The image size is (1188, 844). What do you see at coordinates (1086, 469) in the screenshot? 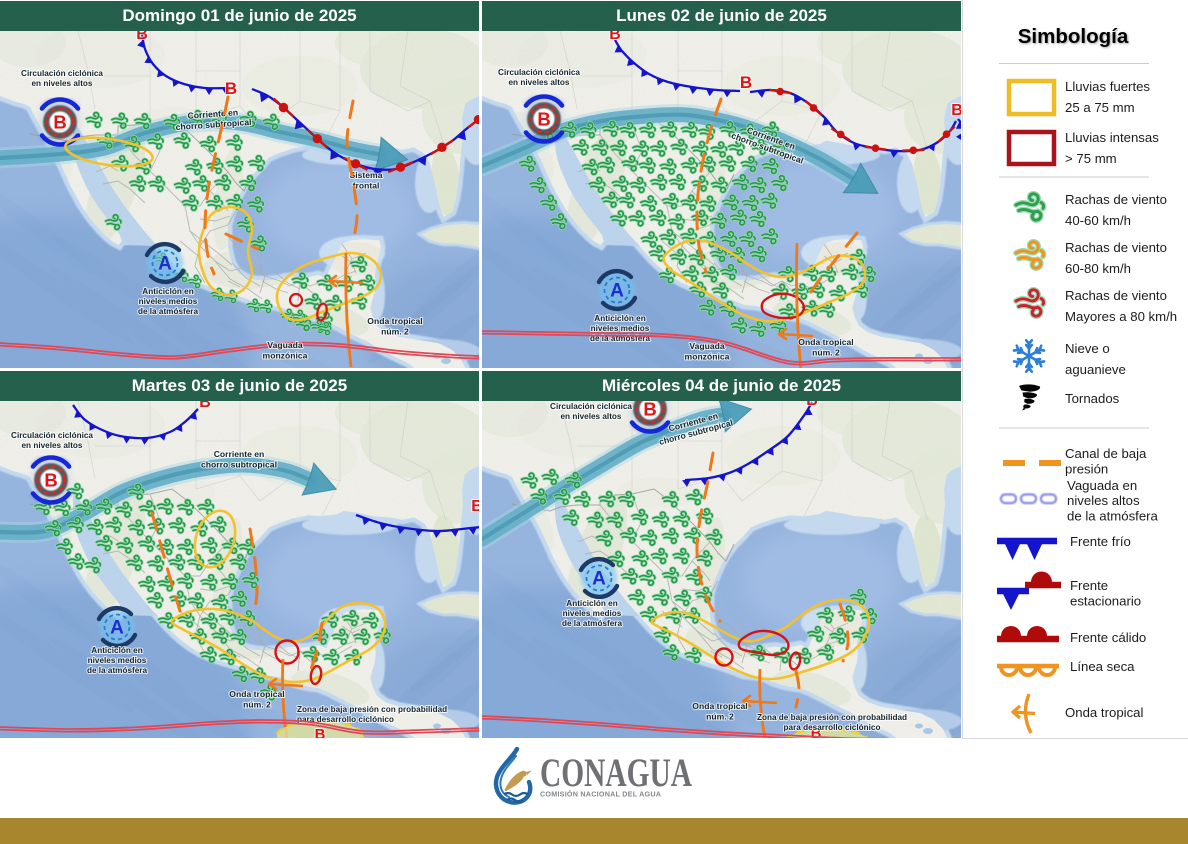
I see `svg-text: presión` at bounding box center [1086, 469].